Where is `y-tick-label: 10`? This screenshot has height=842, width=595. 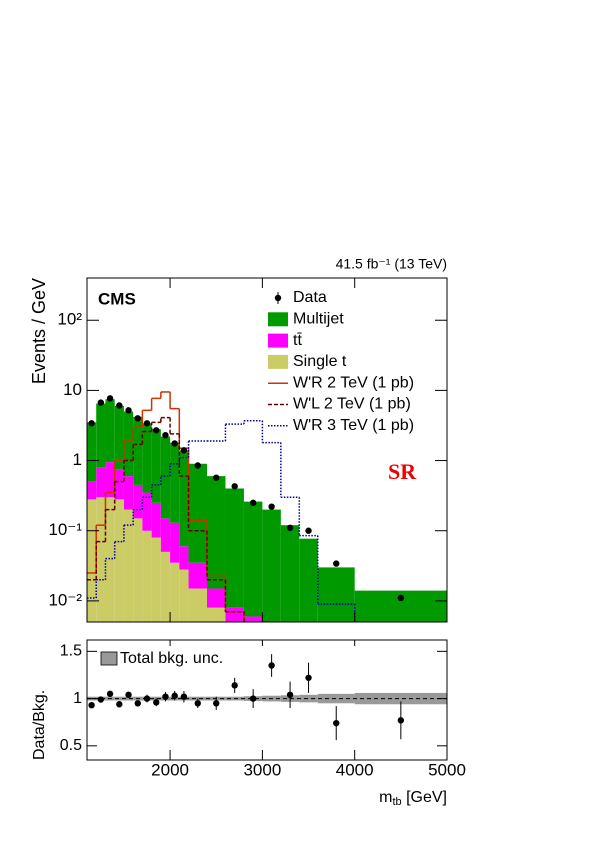 y-tick-label: 10 is located at coordinates (72, 389).